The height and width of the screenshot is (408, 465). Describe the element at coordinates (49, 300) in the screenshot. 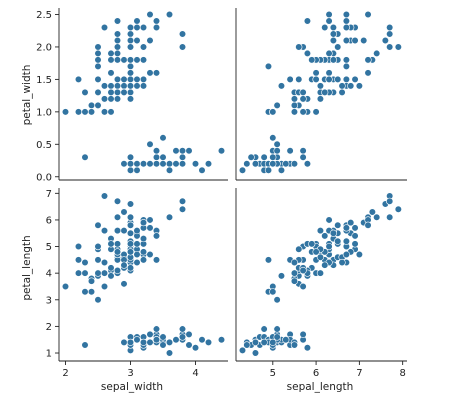

I see `y-tick-label: 3` at that location.